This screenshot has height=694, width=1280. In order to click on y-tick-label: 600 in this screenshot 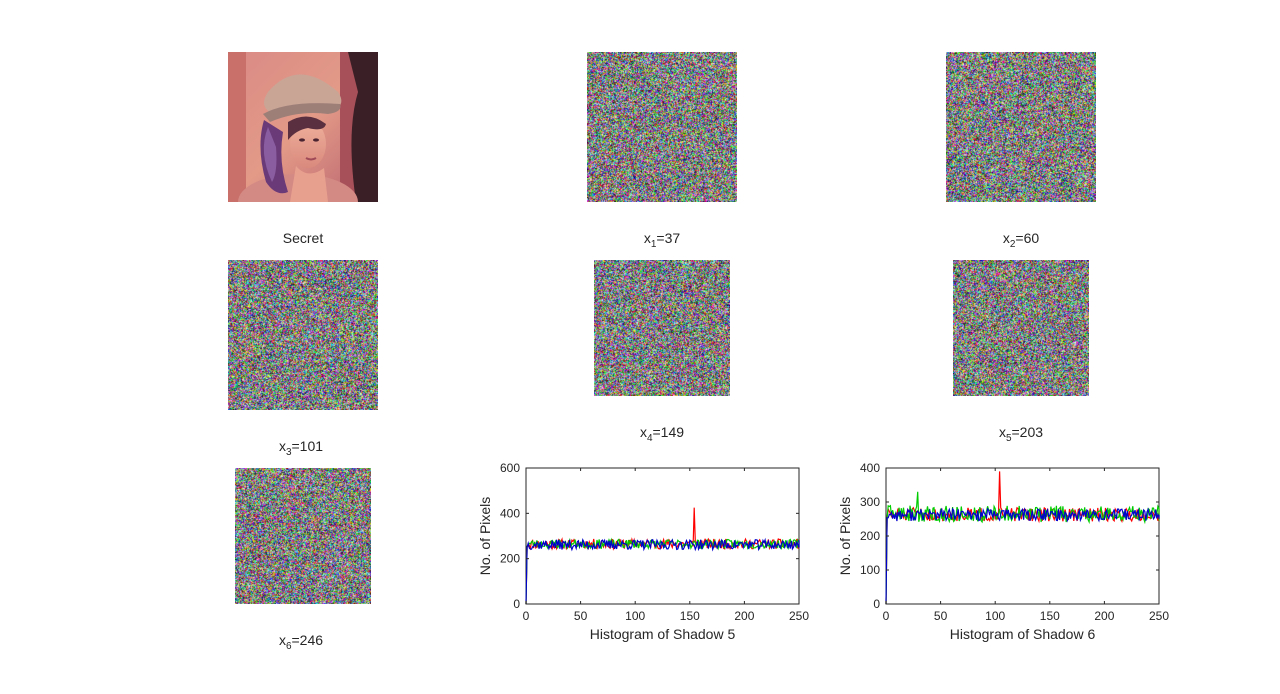, I will do `click(510, 468)`.